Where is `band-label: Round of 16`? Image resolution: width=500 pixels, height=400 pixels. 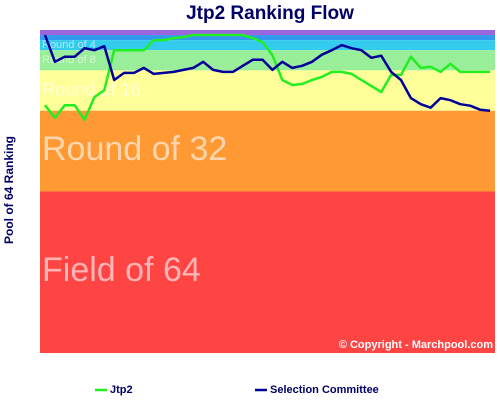 band-label: Round of 16 is located at coordinates (91, 89).